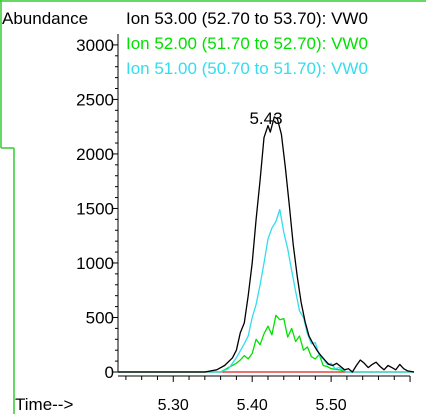 The height and width of the screenshot is (414, 426). What do you see at coordinates (173, 405) in the screenshot?
I see `x-tick-label: 5.30` at bounding box center [173, 405].